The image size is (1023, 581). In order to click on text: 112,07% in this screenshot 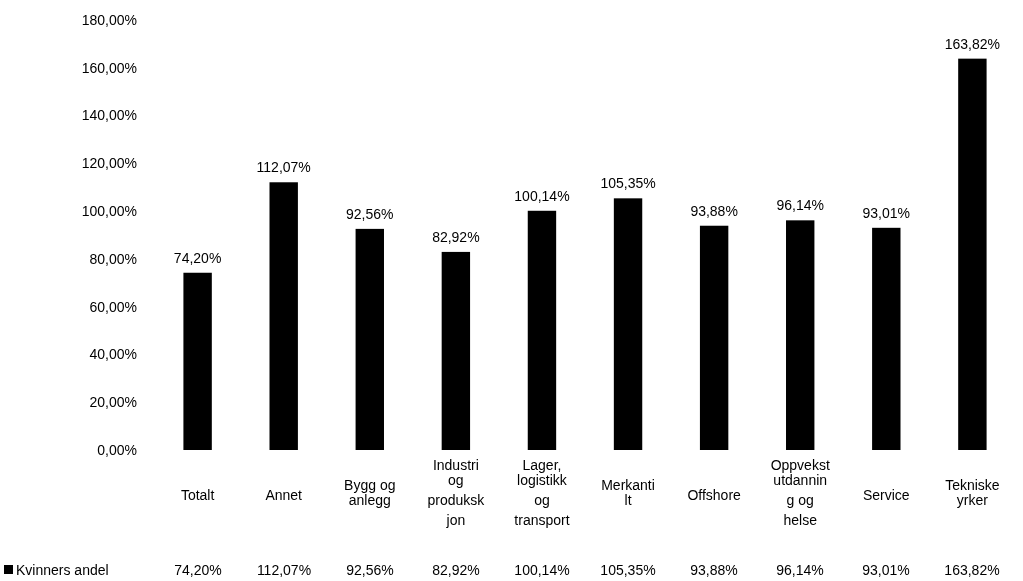, I will do `click(283, 167)`.